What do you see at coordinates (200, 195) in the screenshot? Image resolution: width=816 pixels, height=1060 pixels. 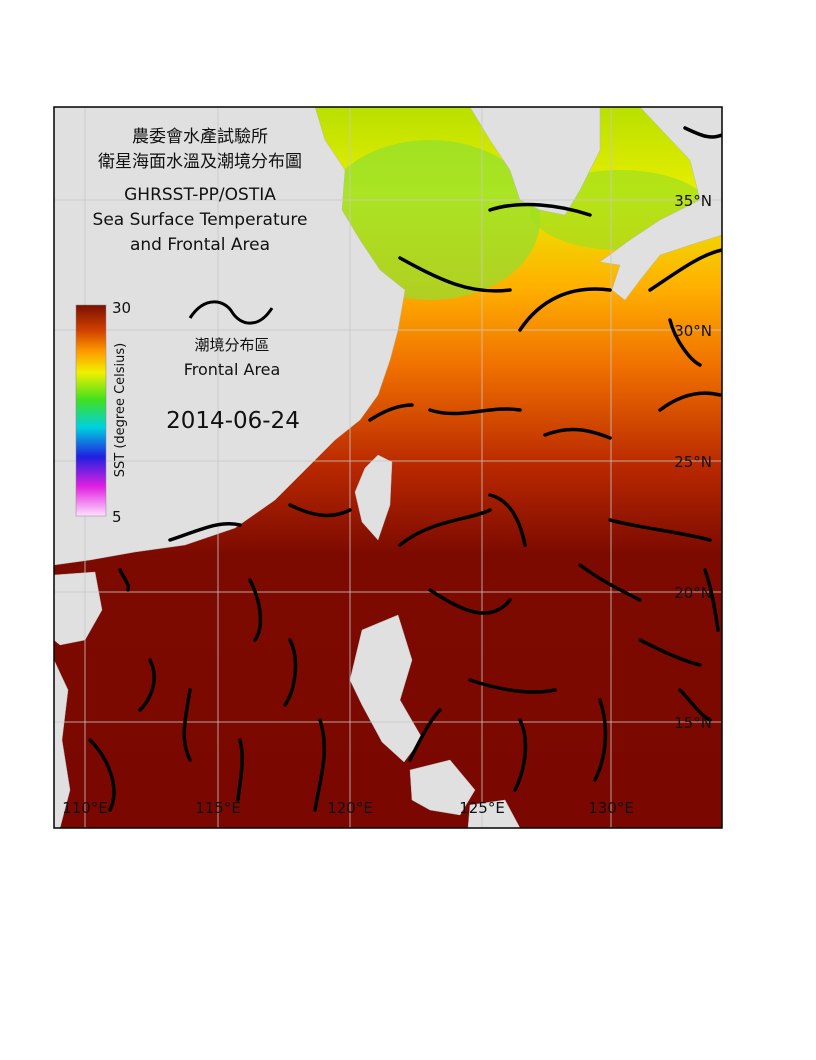 I see `title-line: GHRSST-PP/OSTIA` at bounding box center [200, 195].